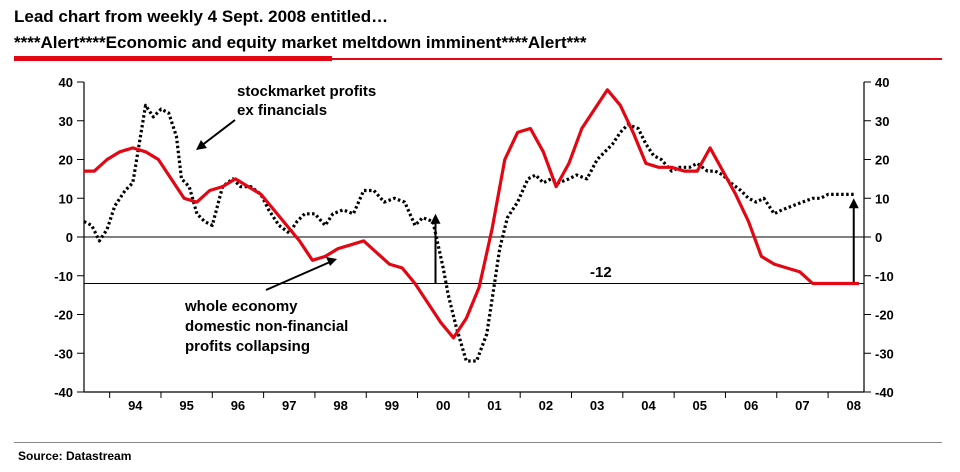 The width and height of the screenshot is (960, 472). What do you see at coordinates (66, 121) in the screenshot?
I see `y-tick-label-left: 30` at bounding box center [66, 121].